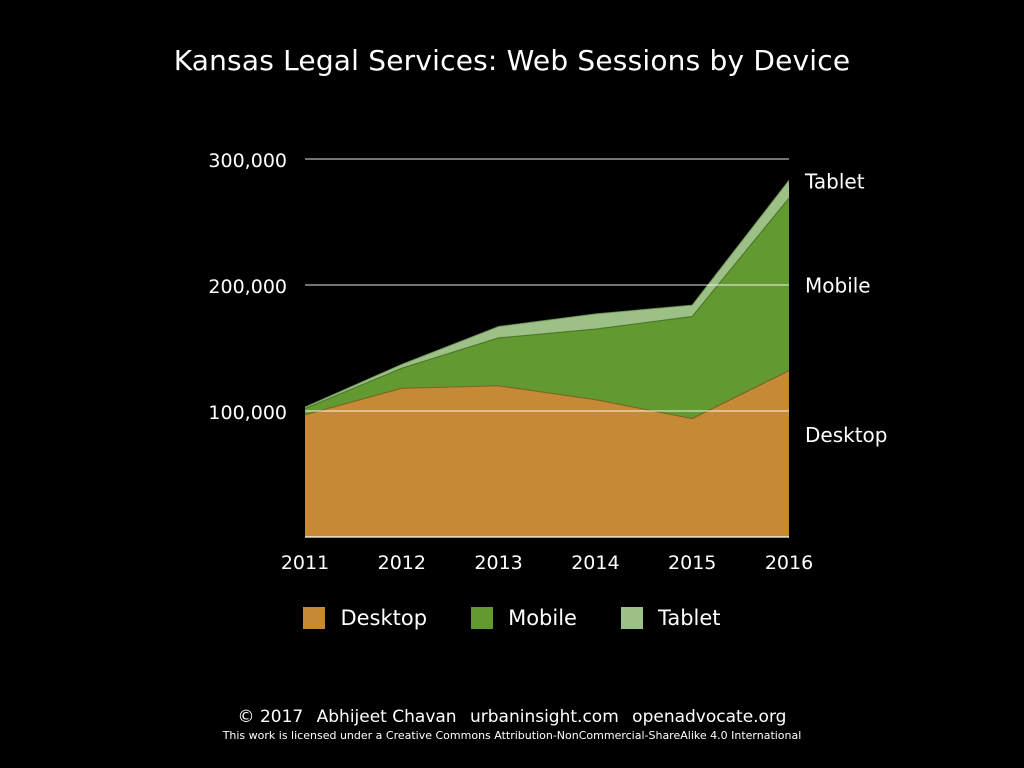  What do you see at coordinates (631, 618) in the screenshot?
I see `legend-swatch-tablet` at bounding box center [631, 618].